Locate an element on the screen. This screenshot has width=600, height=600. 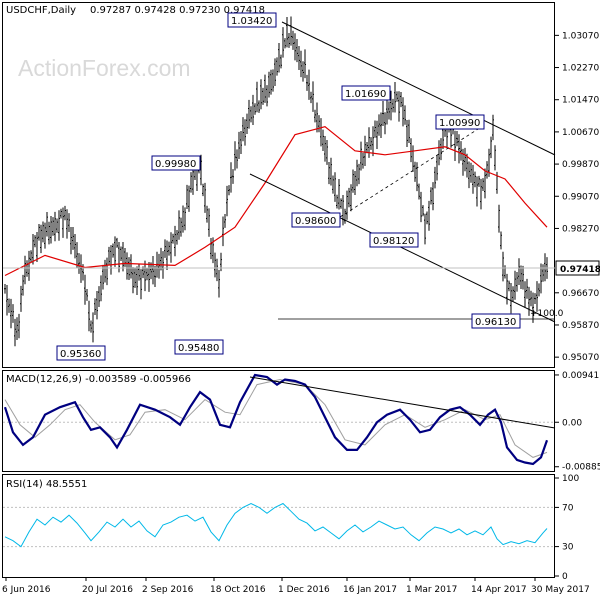
rsi-tick-label: 70 is located at coordinates (568, 508).